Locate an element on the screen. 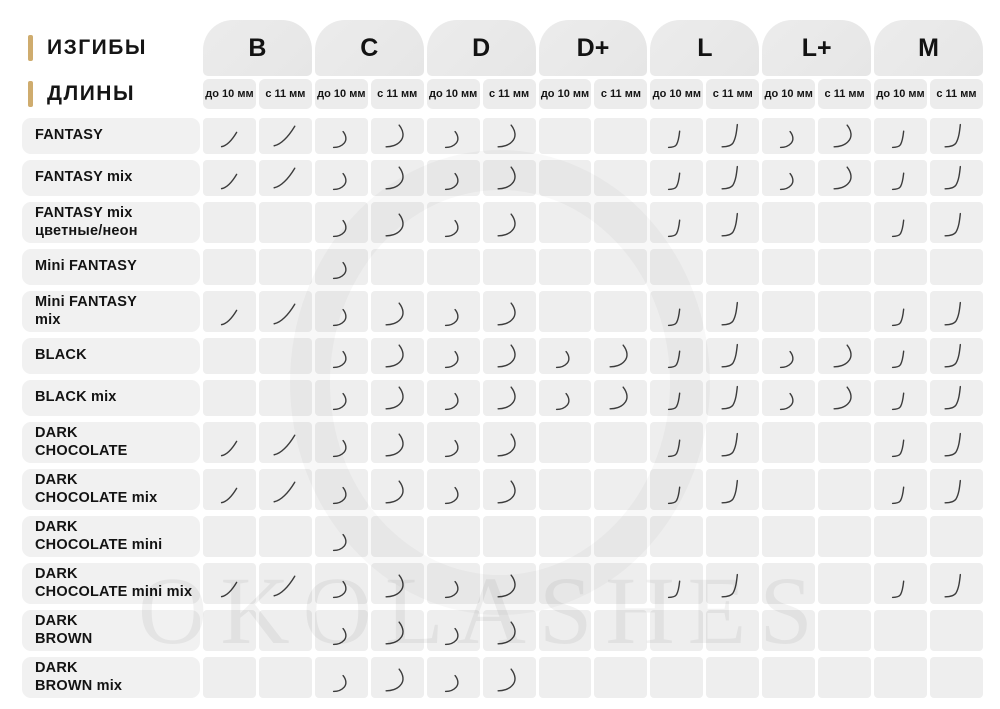  product-name-line: BLACK mix is located at coordinates (76, 397).